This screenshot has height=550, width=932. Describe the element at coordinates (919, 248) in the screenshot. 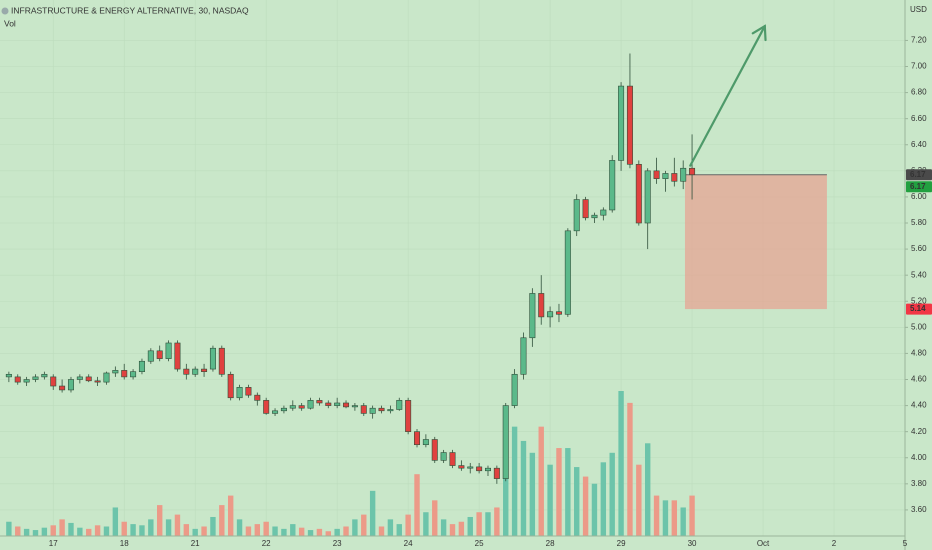

I see `y-tick-label: 5.60` at that location.